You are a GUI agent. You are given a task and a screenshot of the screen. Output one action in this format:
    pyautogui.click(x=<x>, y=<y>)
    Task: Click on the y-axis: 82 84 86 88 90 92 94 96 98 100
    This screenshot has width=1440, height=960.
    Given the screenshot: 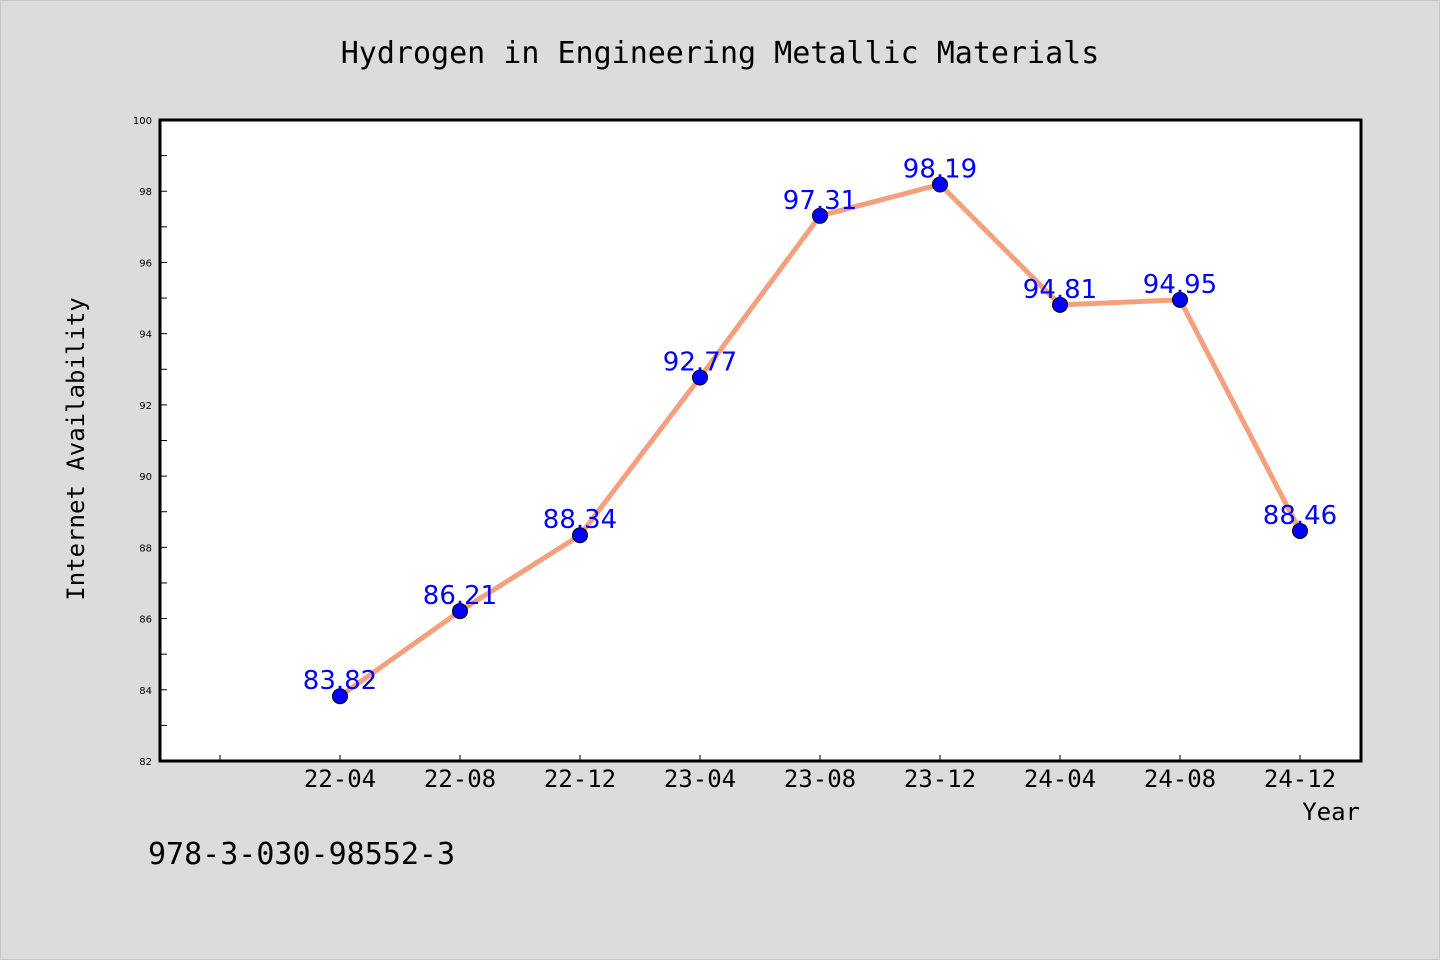 What is the action you would take?
    pyautogui.click(x=150, y=442)
    